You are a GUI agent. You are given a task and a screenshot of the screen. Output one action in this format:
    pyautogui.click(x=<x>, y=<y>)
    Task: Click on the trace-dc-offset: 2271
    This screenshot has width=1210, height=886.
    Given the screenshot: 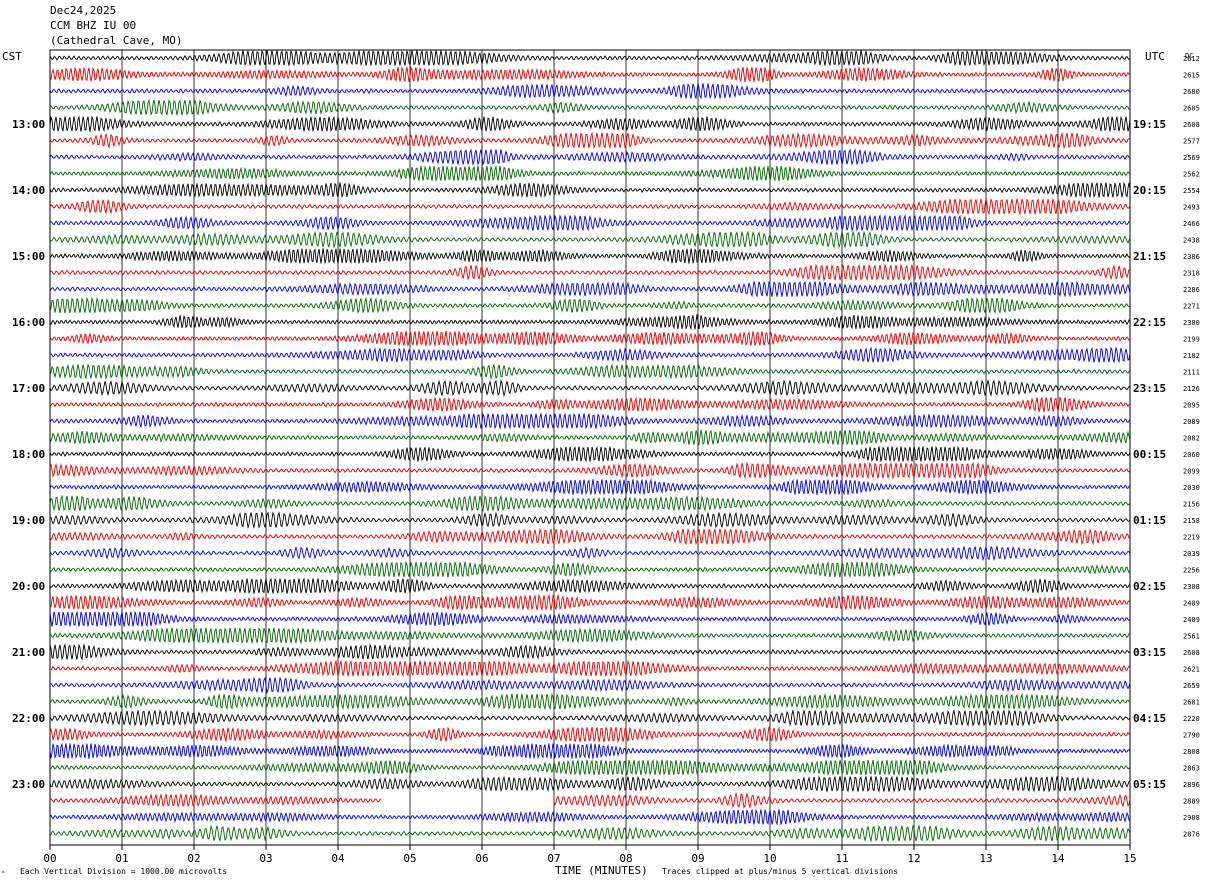 What is the action you would take?
    pyautogui.click(x=1191, y=307)
    